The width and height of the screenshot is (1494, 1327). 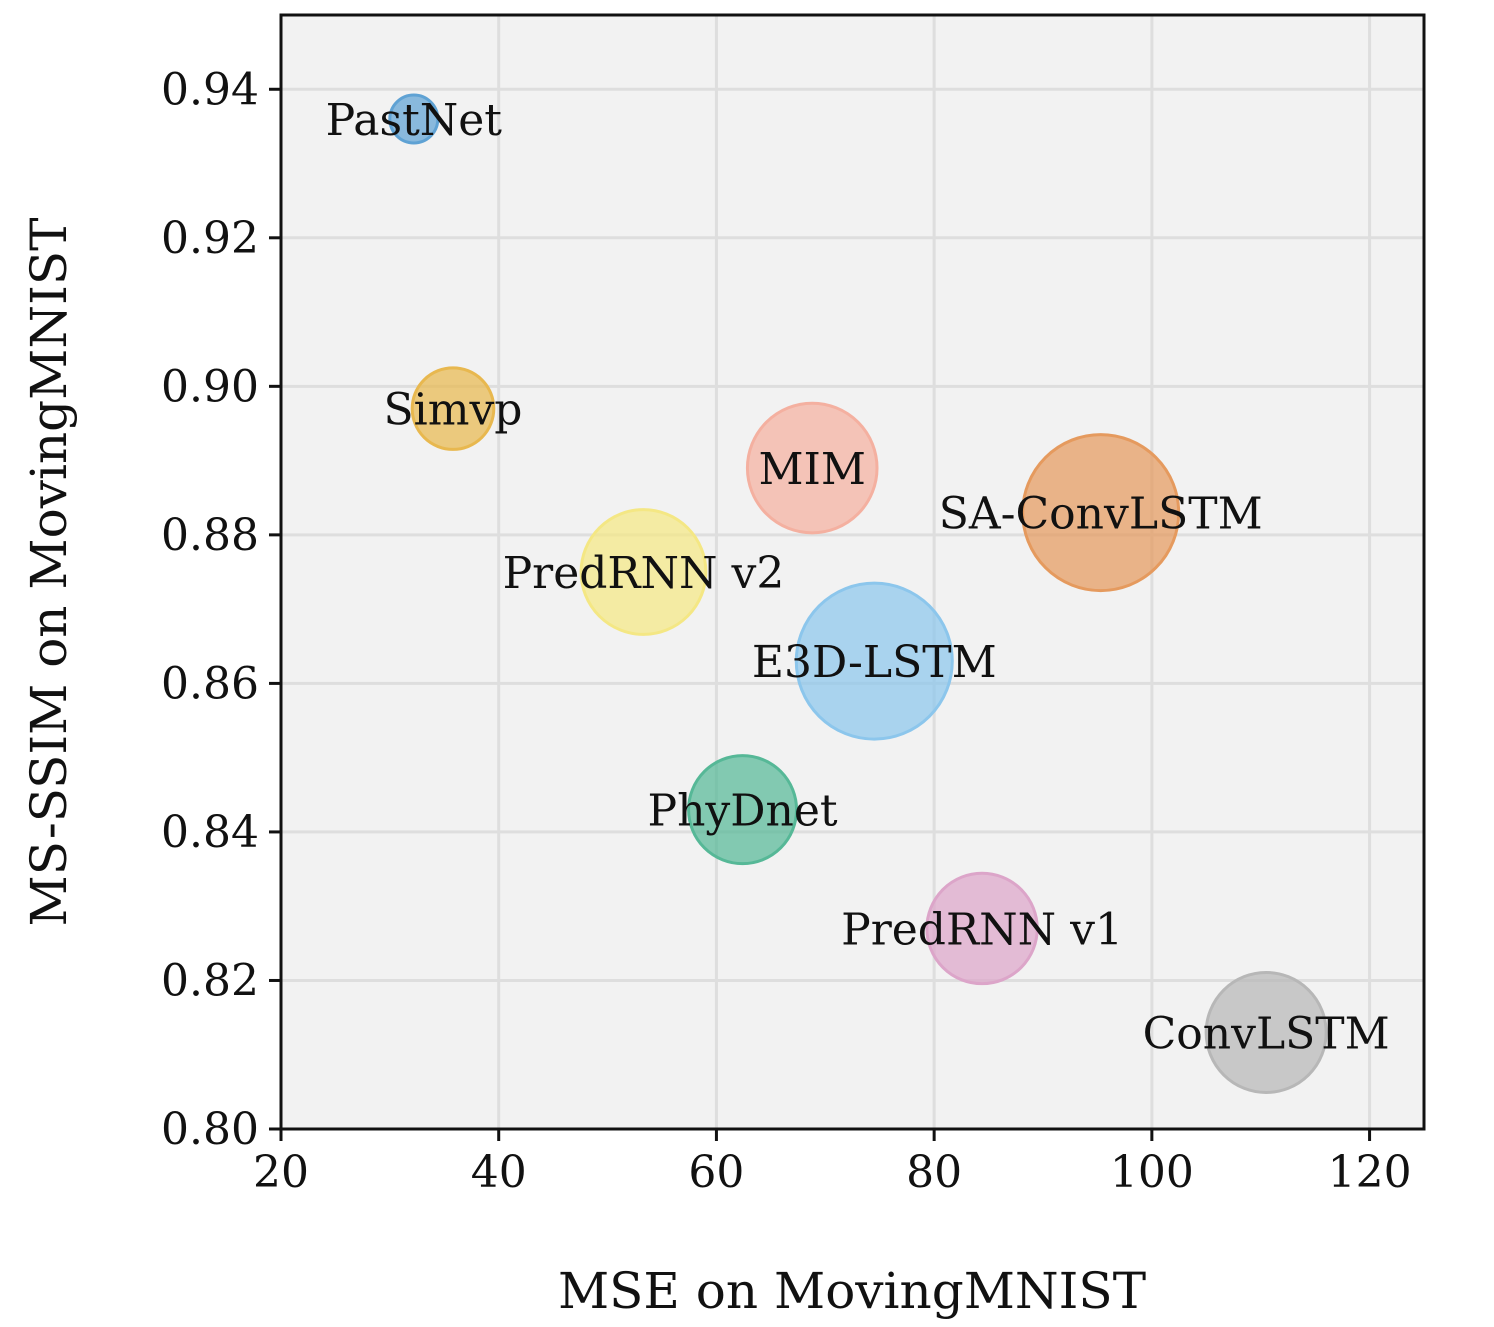 I want to click on bubble-label: PhyDnet, so click(x=742, y=811).